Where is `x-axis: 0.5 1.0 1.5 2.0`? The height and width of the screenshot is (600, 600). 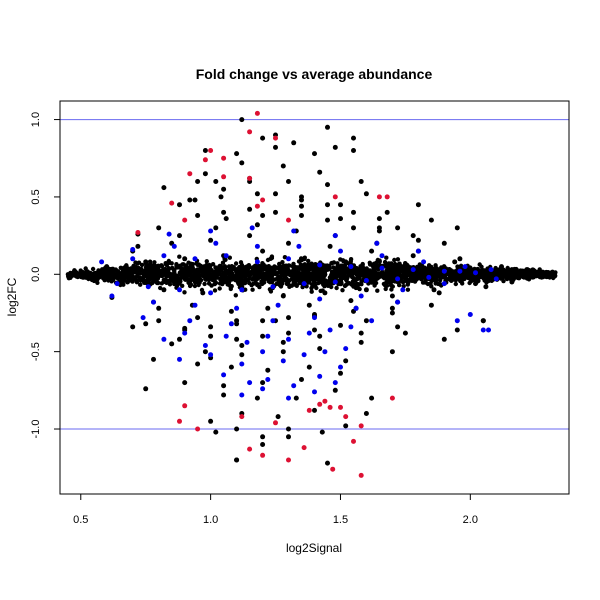
x-axis: 0.5 1.0 1.5 2.0 is located at coordinates (275, 509).